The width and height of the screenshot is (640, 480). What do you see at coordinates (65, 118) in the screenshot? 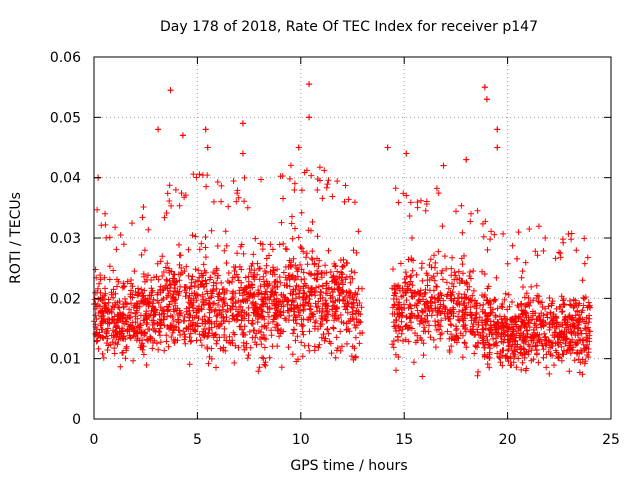
I see `y-tick-label: 0.05` at bounding box center [65, 118].